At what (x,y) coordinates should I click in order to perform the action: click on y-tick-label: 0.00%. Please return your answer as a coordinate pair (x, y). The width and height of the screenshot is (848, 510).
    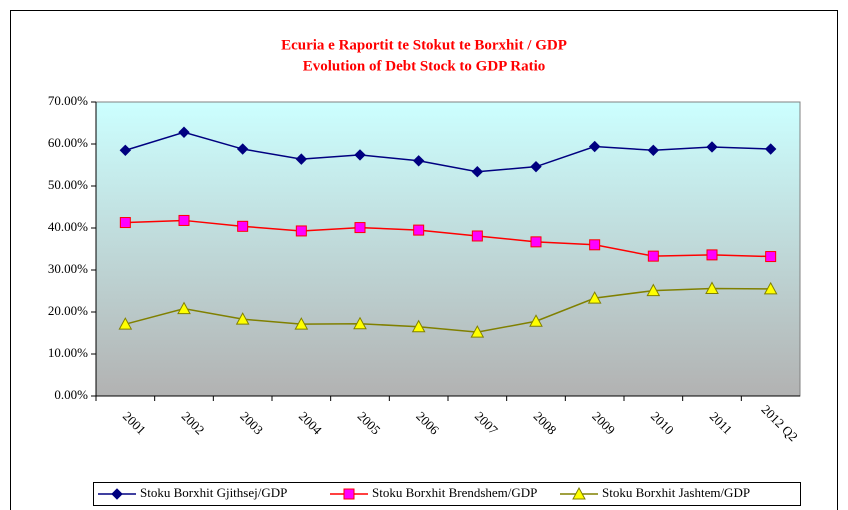
    Looking at the image, I should click on (71, 394).